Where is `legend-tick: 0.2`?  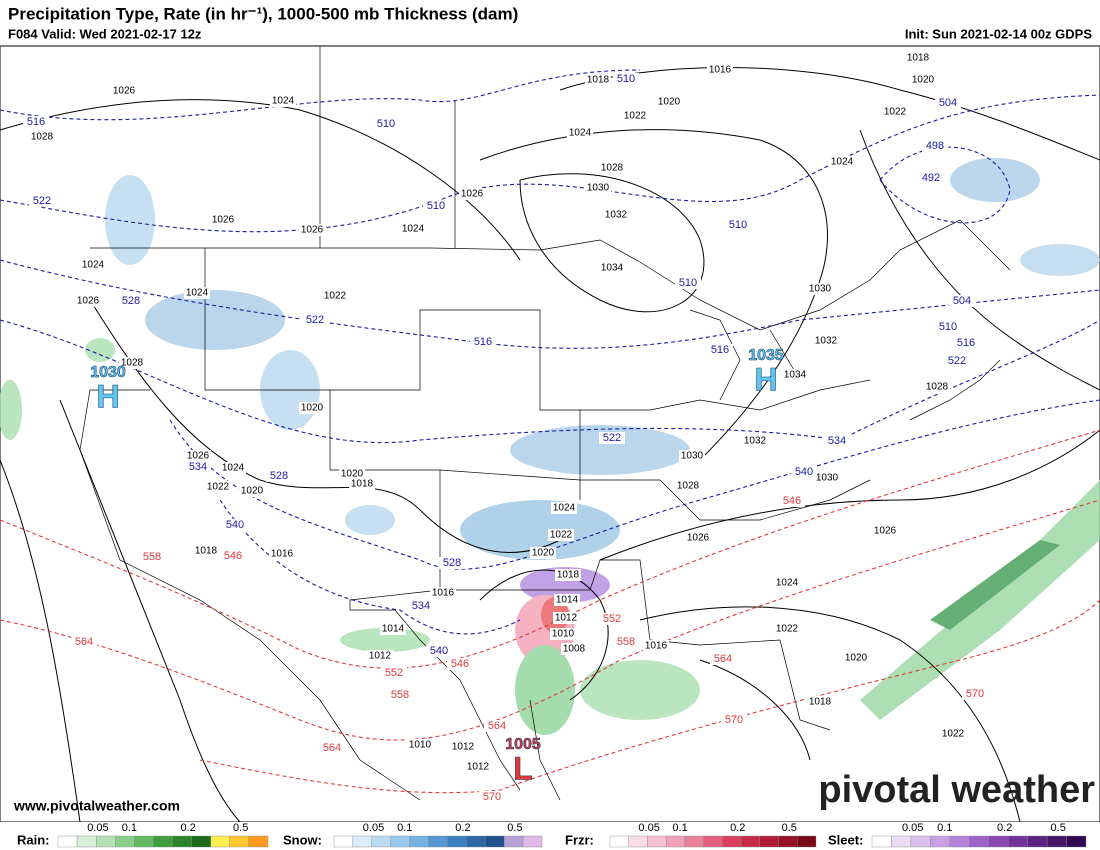 legend-tick: 0.2 is located at coordinates (1004, 828).